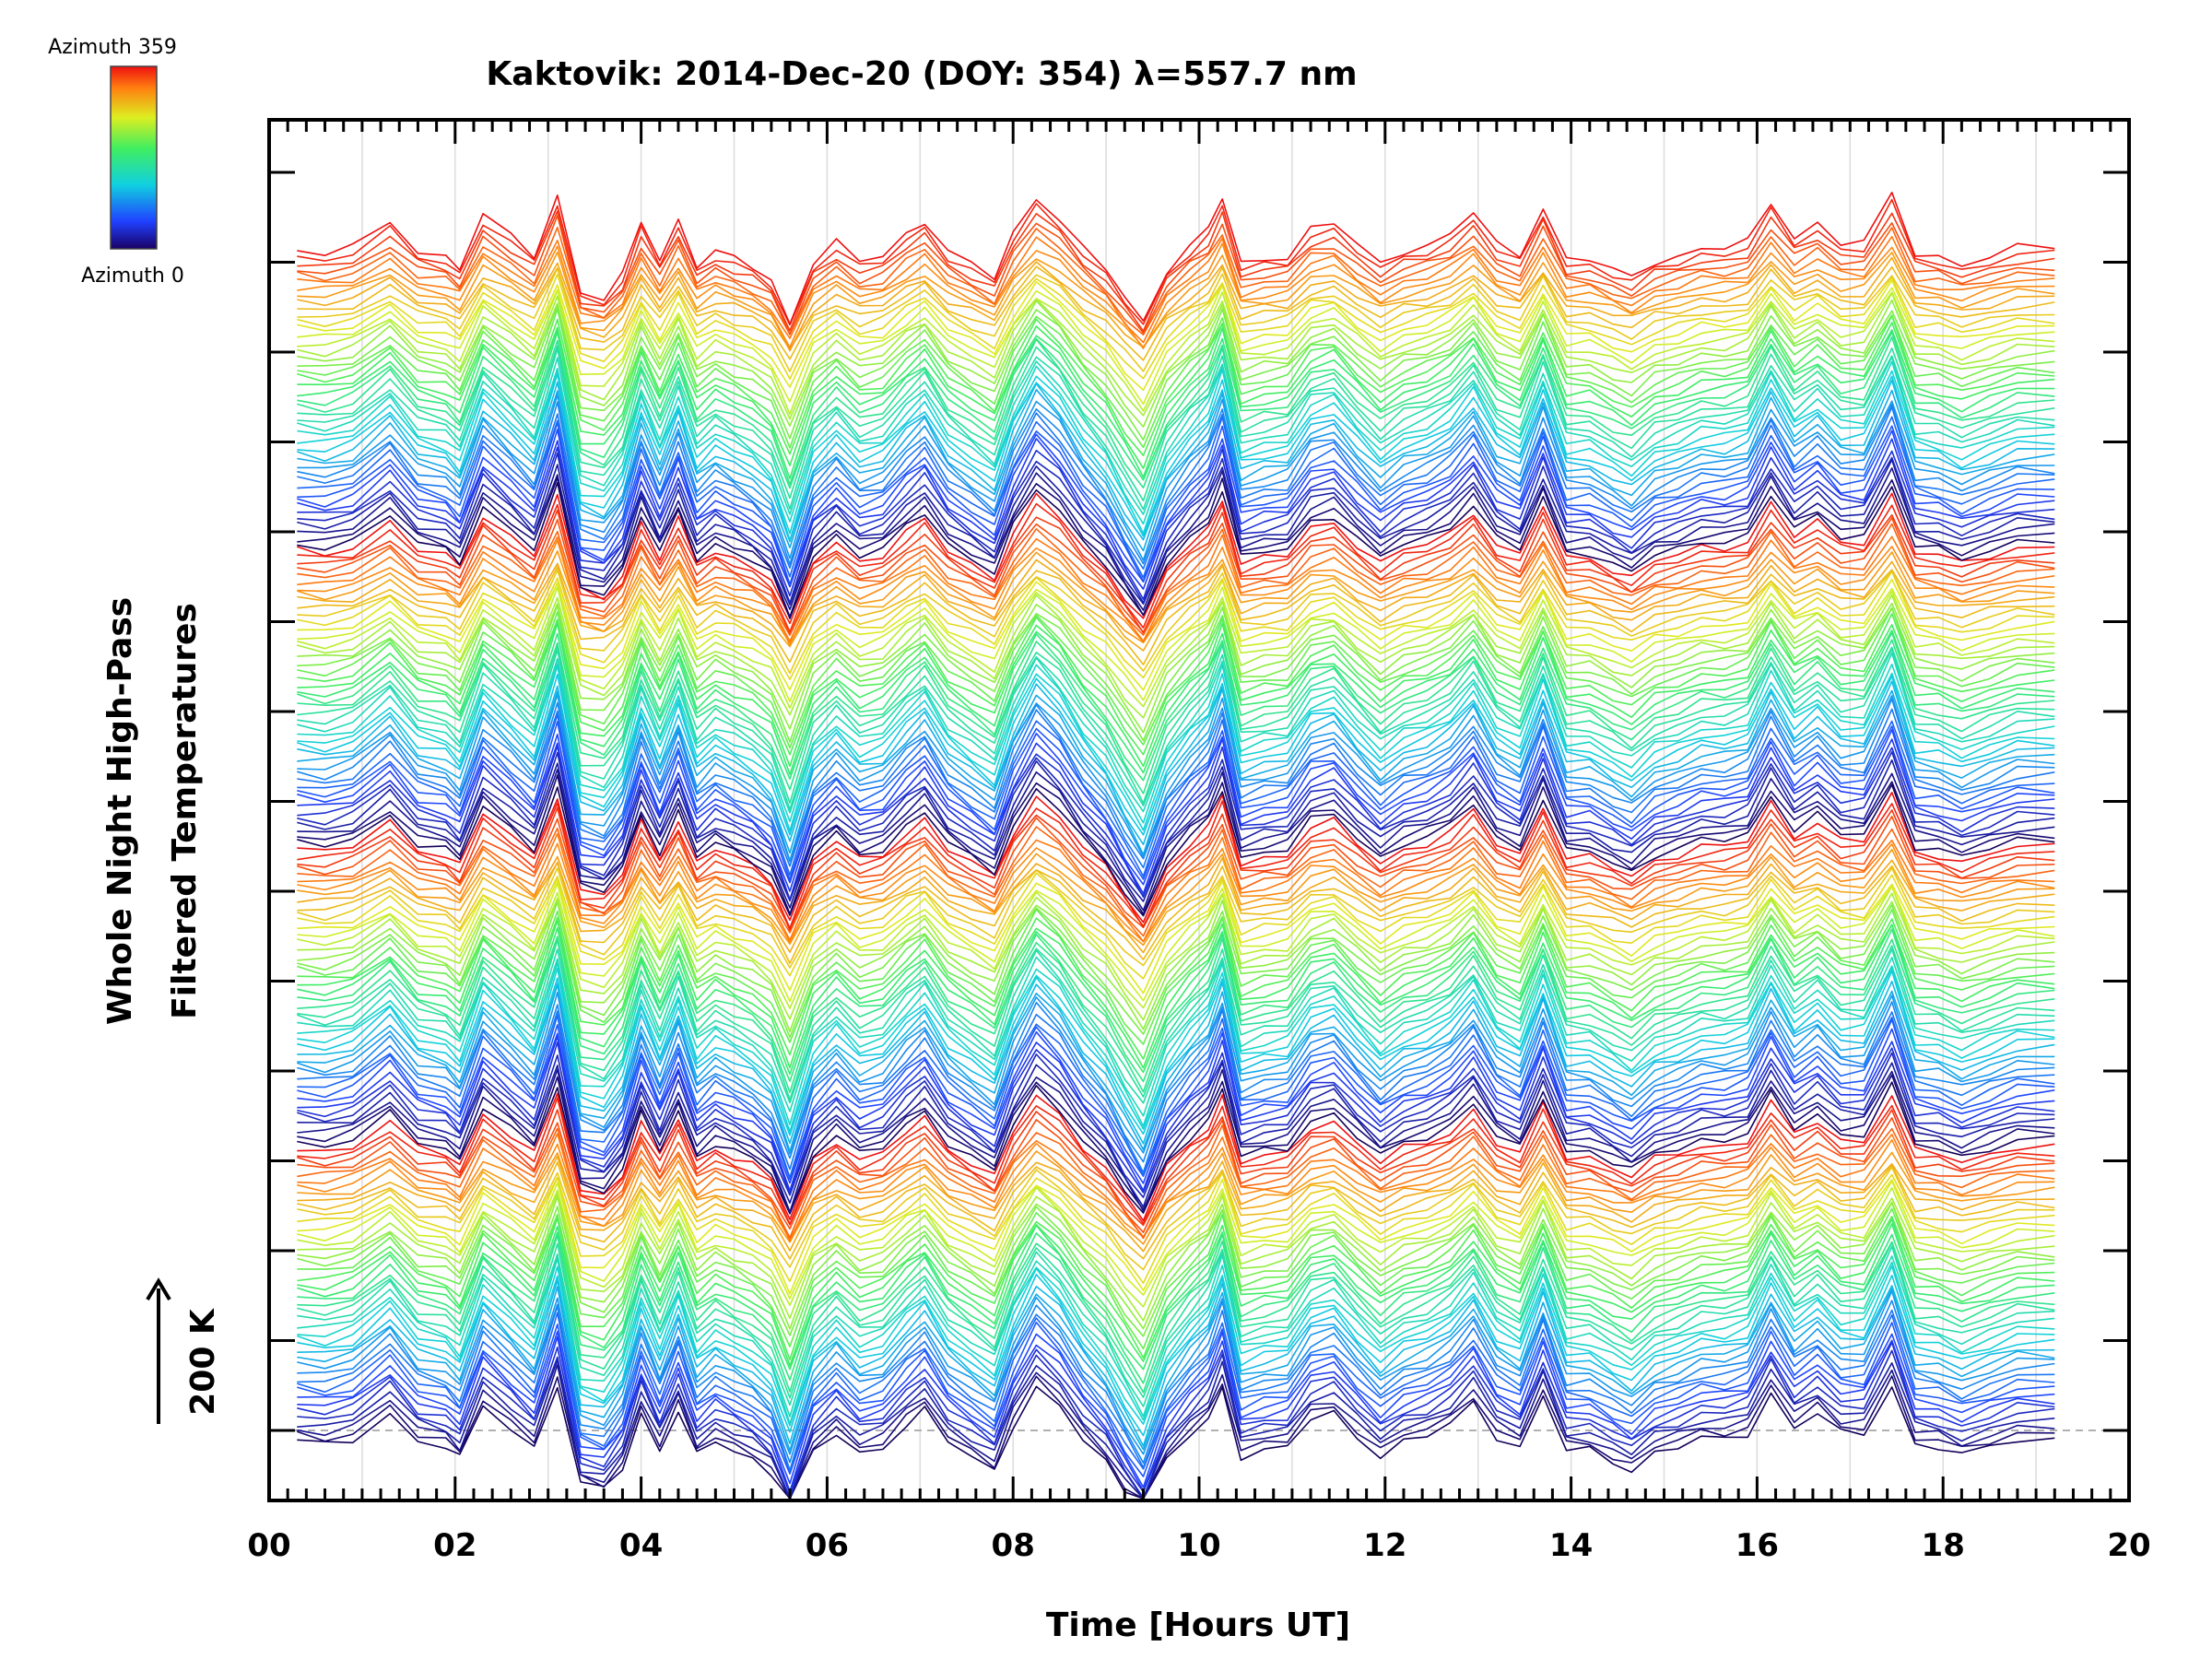 The image size is (2212, 1659). Describe the element at coordinates (827, 1545) in the screenshot. I see `x-tick-label: 06` at that location.